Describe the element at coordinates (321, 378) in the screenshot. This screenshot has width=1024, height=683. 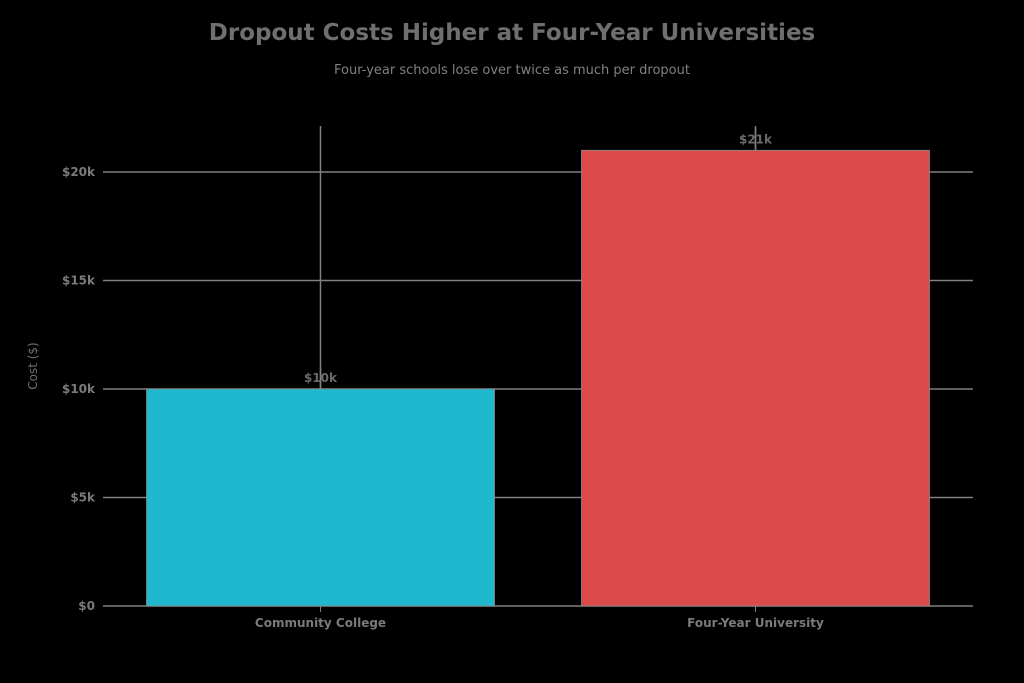
I see `value-label: $10k` at that location.